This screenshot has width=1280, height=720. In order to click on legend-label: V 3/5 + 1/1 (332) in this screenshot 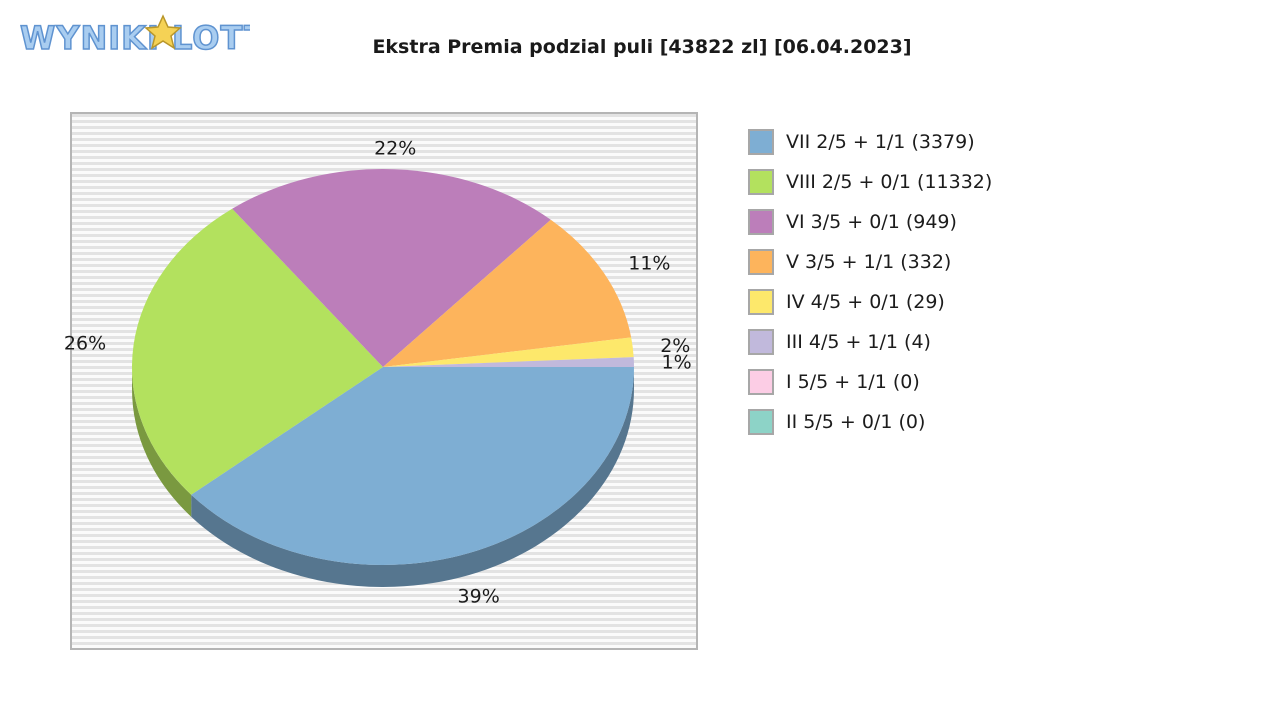, I will do `click(869, 262)`.